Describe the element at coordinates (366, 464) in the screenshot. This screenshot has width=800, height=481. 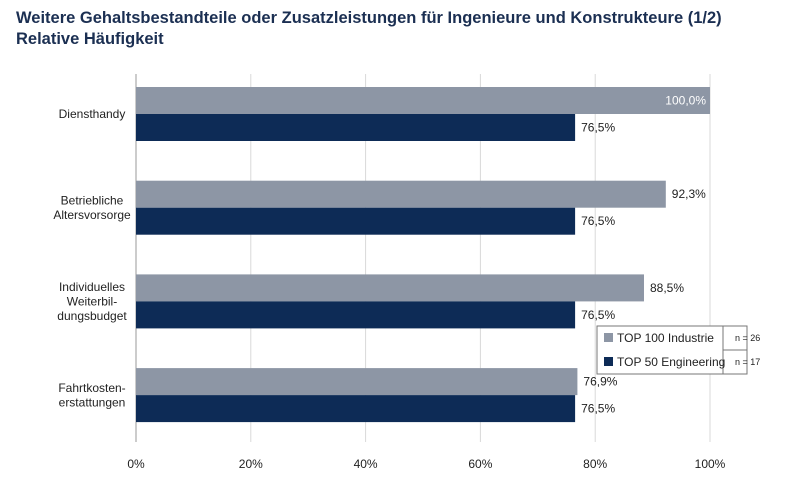
I see `x-tick-label: 40%` at that location.